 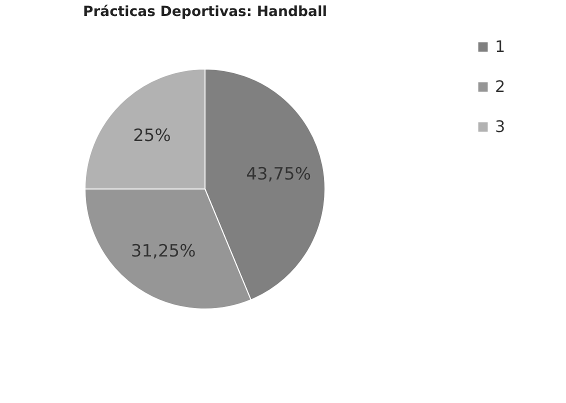 What do you see at coordinates (205, 12) in the screenshot?
I see `chart-title: Prácticas Deportivas: Handball` at bounding box center [205, 12].